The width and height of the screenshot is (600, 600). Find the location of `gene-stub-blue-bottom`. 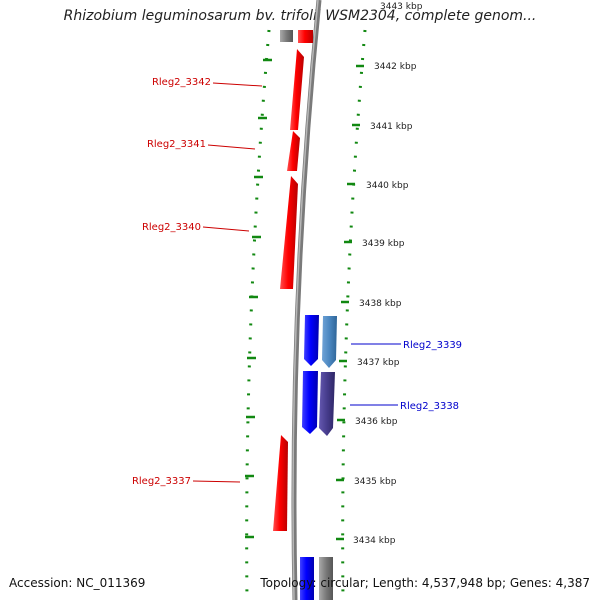

gene-stub-blue-bottom is located at coordinates (307, 578).